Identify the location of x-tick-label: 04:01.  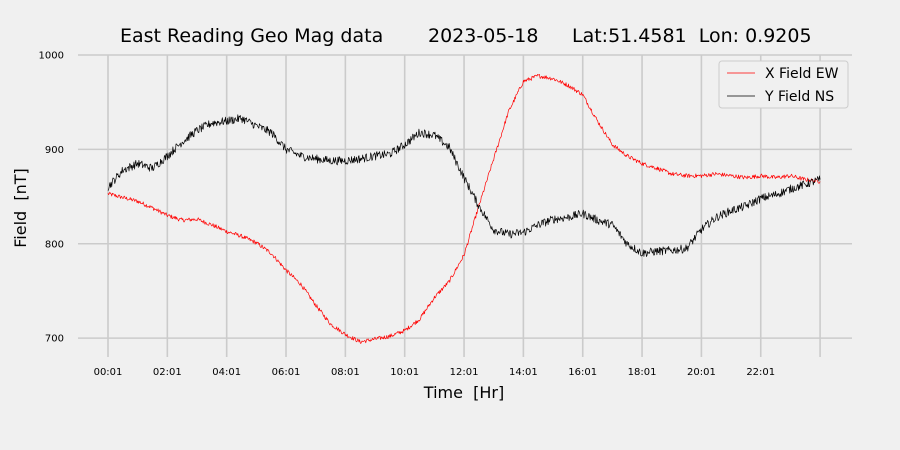
(226, 372).